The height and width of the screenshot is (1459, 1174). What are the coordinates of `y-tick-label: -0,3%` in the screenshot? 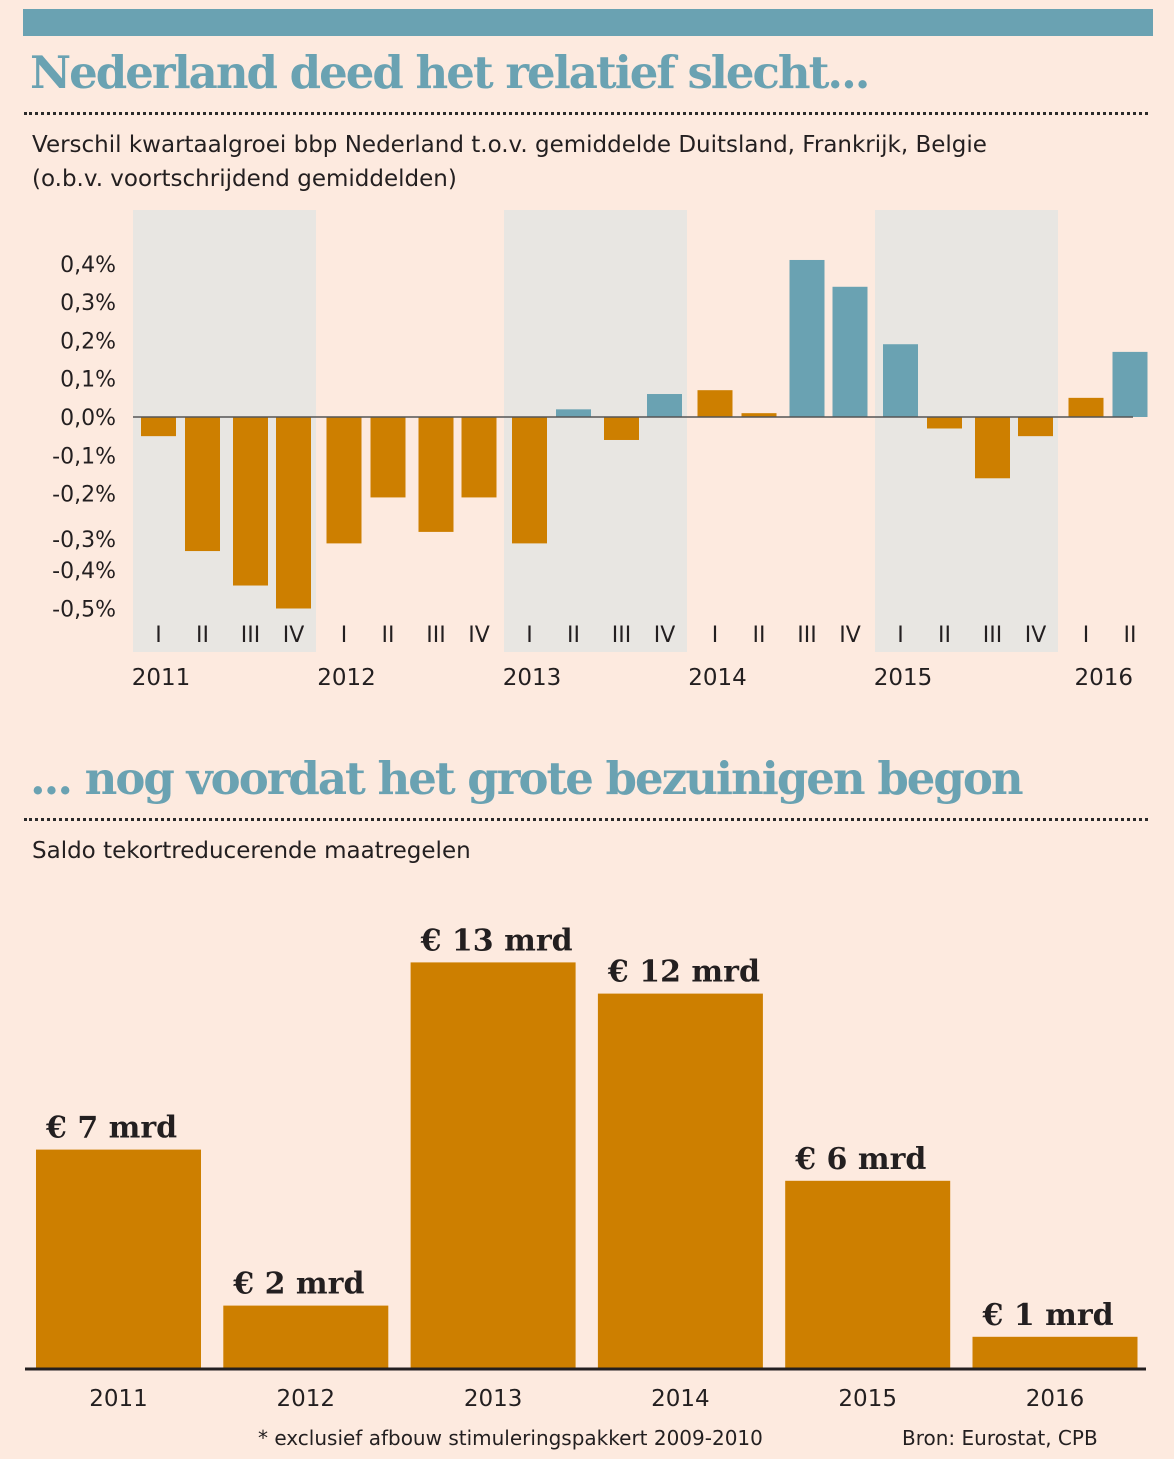 It's located at (84, 540).